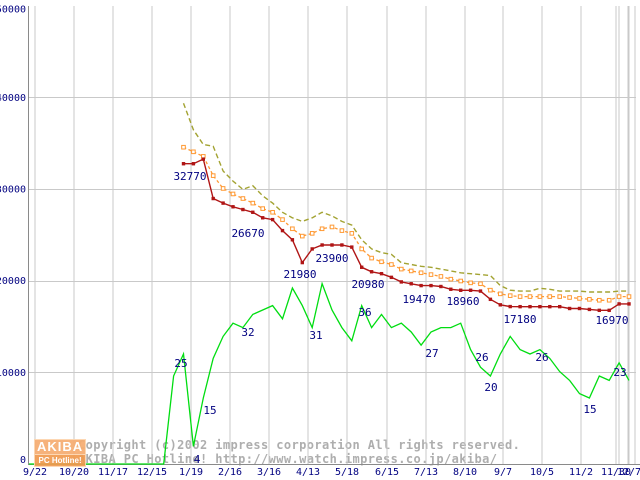 This screenshot has height=480, width=640. Describe the element at coordinates (152, 472) in the screenshot. I see `x-axis-tick-label: 12/15` at that location.